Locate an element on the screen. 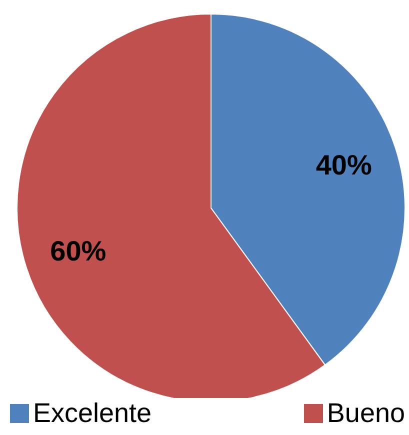 The image size is (409, 435). data-label: 60% is located at coordinates (78, 251).